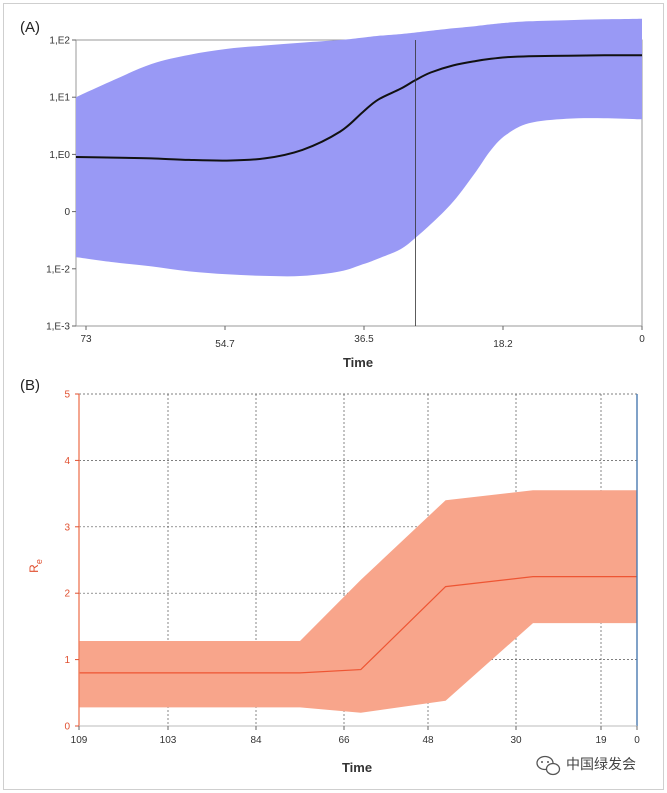 The height and width of the screenshot is (793, 667). Describe the element at coordinates (503, 344) in the screenshot. I see `panel-a-x-tick-label: 18.2` at that location.